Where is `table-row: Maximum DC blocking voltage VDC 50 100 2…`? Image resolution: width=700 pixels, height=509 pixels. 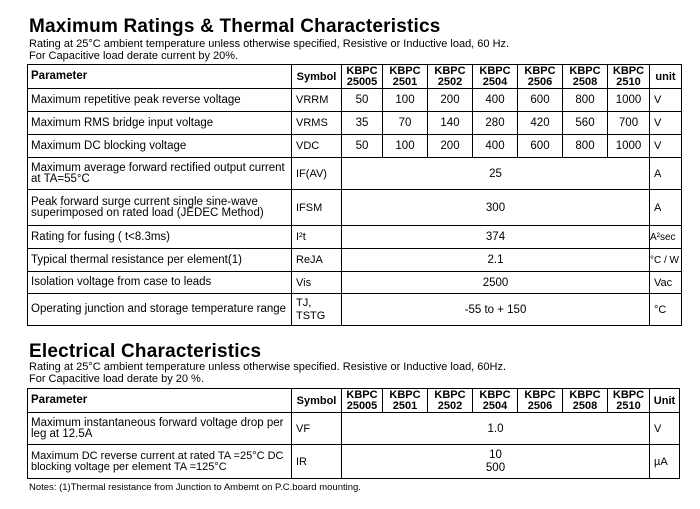 table-row: Maximum DC blocking voltage VDC 50 100 2… is located at coordinates (354, 146).